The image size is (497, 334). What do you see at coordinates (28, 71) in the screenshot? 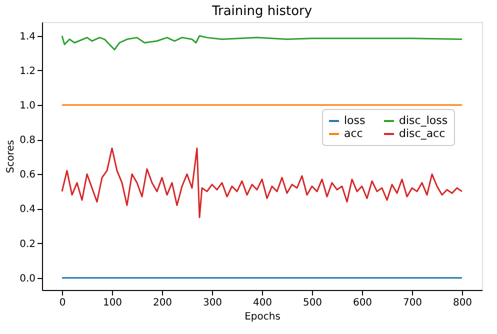
I see `y-tick-label: 1.2` at bounding box center [28, 71].